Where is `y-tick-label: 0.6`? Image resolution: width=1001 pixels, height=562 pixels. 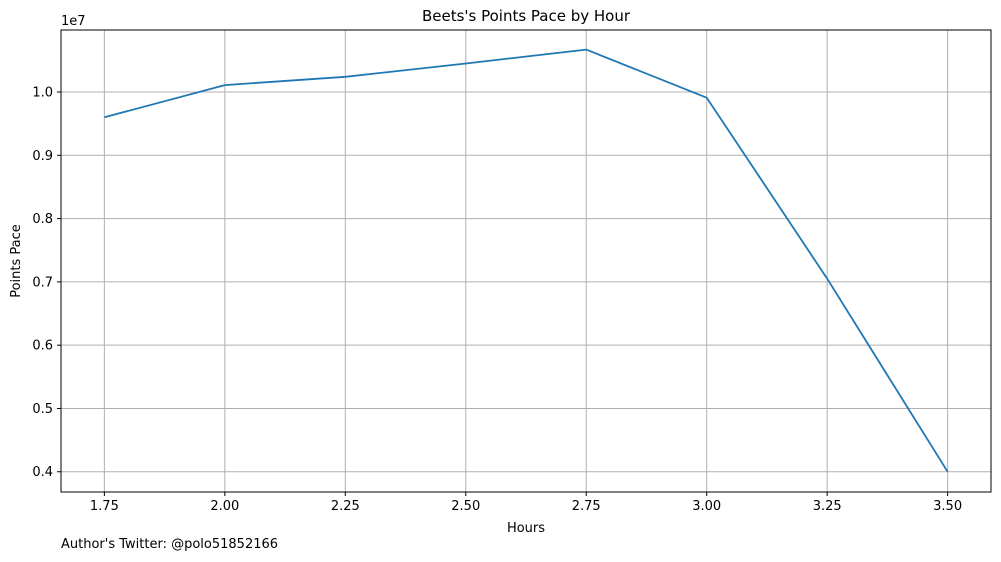
y-tick-label: 0.6 is located at coordinates (42, 346).